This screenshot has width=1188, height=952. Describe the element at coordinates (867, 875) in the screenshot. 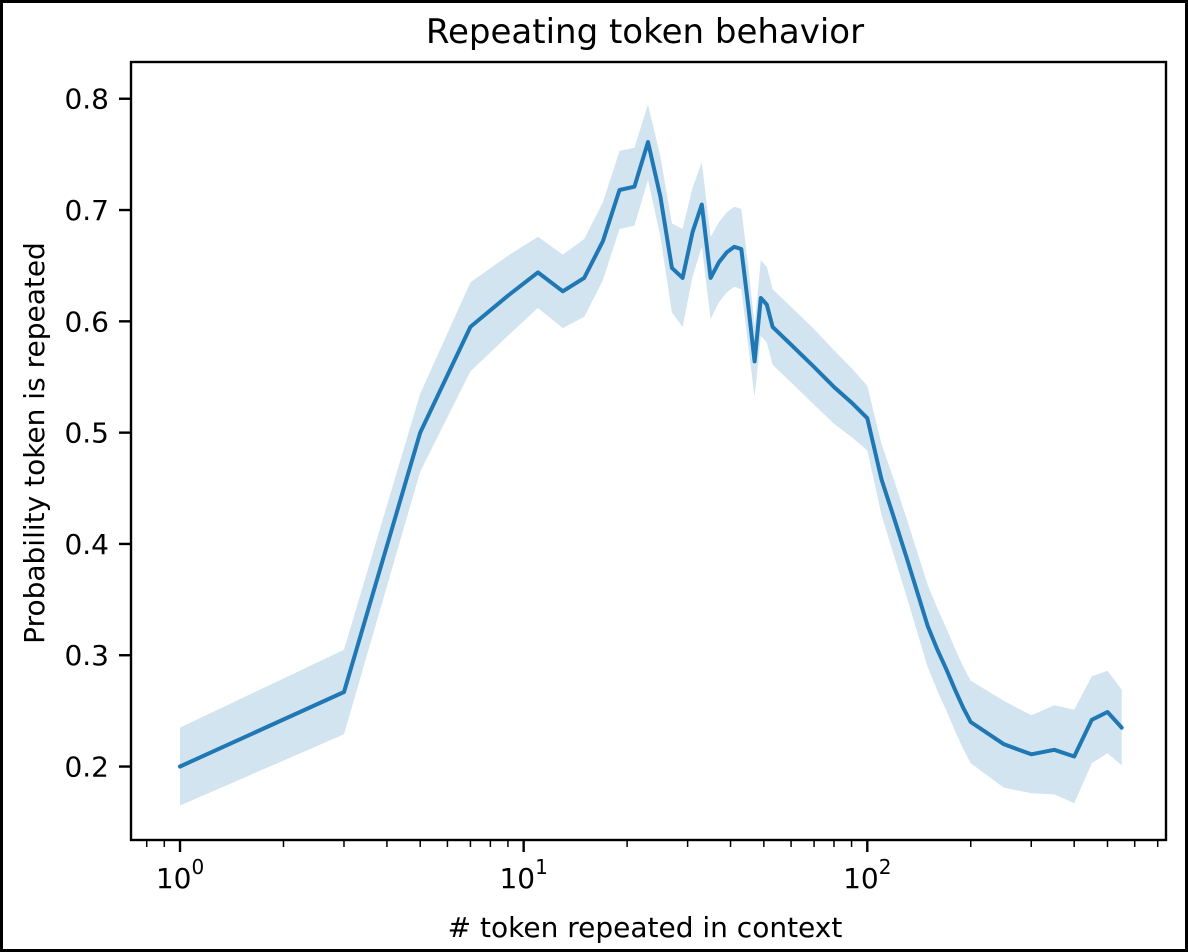

I see `x-tick-label: 10²` at that location.